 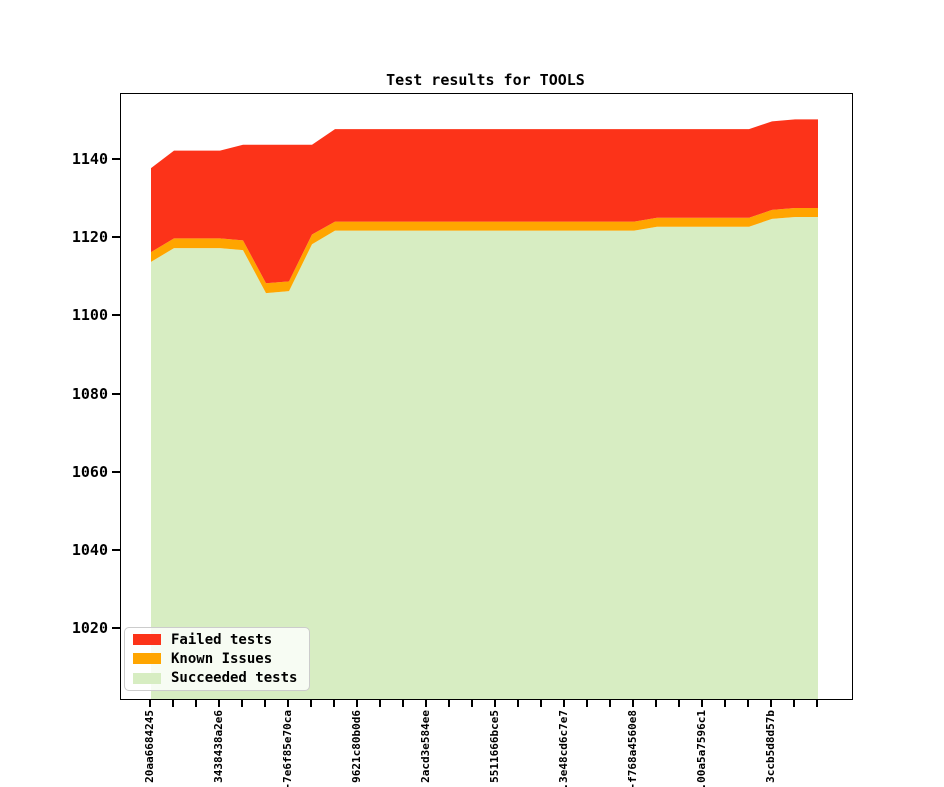 I want to click on y-tick-label: 1060, so click(x=89, y=471).